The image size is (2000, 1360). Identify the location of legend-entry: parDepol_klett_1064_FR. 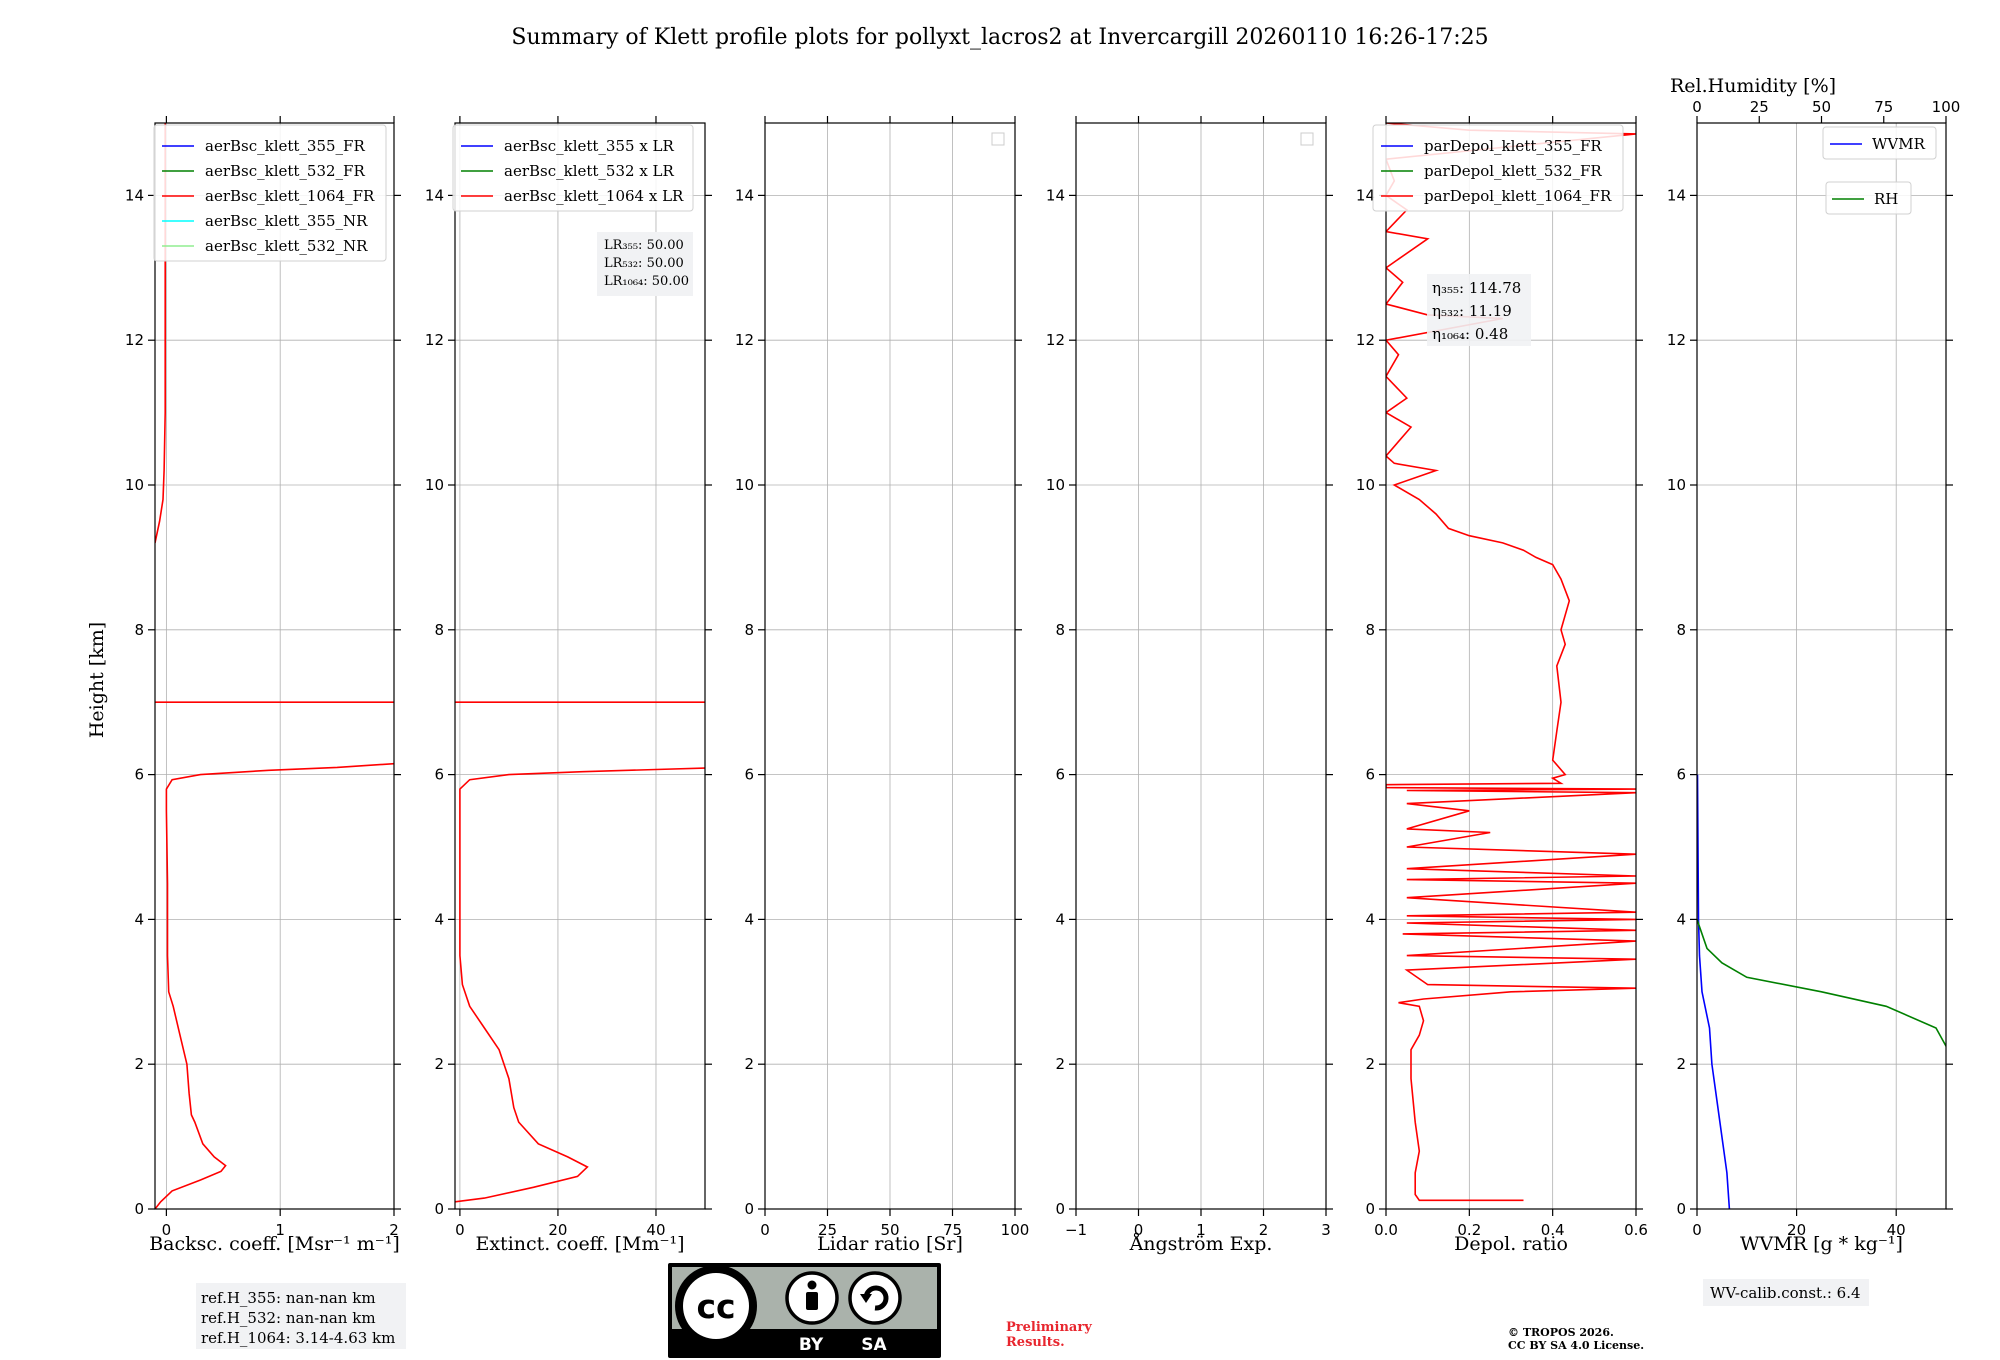
(1518, 196).